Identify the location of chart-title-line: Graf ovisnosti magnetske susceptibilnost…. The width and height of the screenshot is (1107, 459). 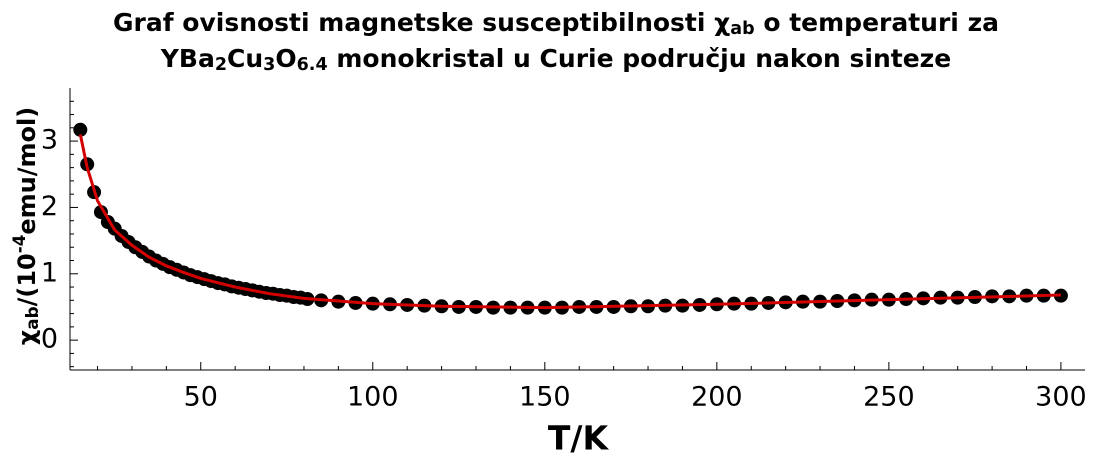
(556, 23).